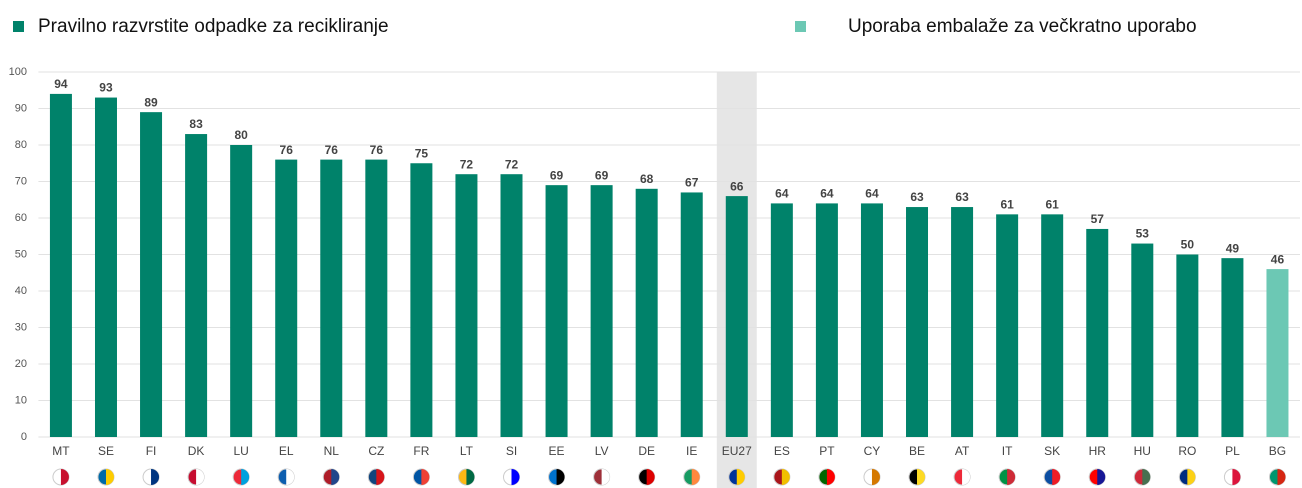  I want to click on legend-label: Uporaba embalaže za večkratno uporabo, so click(1022, 26).